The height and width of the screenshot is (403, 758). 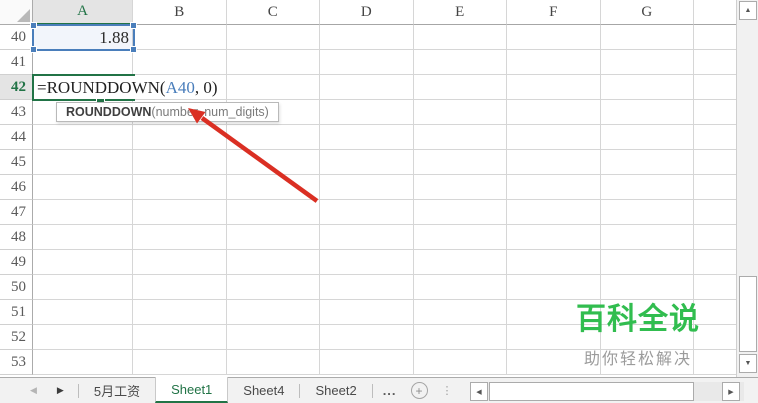 What do you see at coordinates (180, 312) in the screenshot?
I see `cell-B51` at bounding box center [180, 312].